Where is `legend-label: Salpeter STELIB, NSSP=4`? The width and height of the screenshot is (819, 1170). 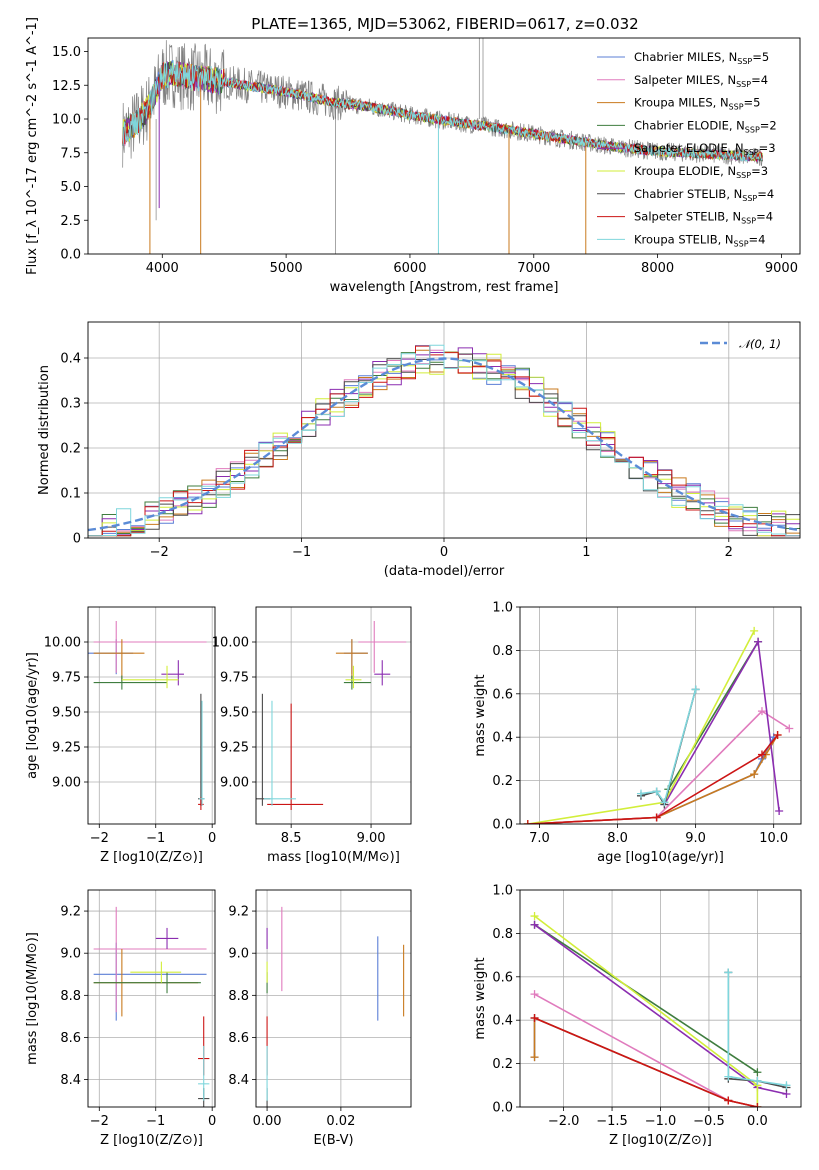
legend-label: Salpeter STELIB, NSSP=4 is located at coordinates (703, 218).